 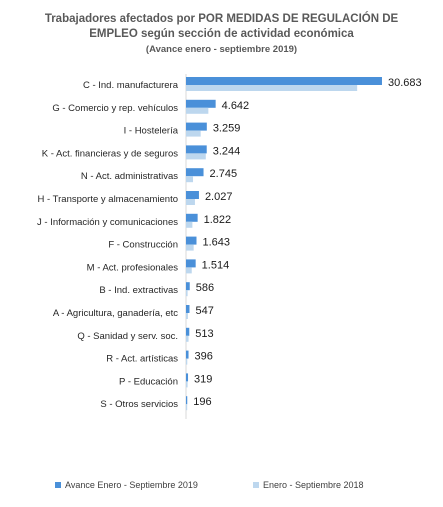 What do you see at coordinates (133, 267) in the screenshot?
I see `category-label: M - Act. profesionales` at bounding box center [133, 267].